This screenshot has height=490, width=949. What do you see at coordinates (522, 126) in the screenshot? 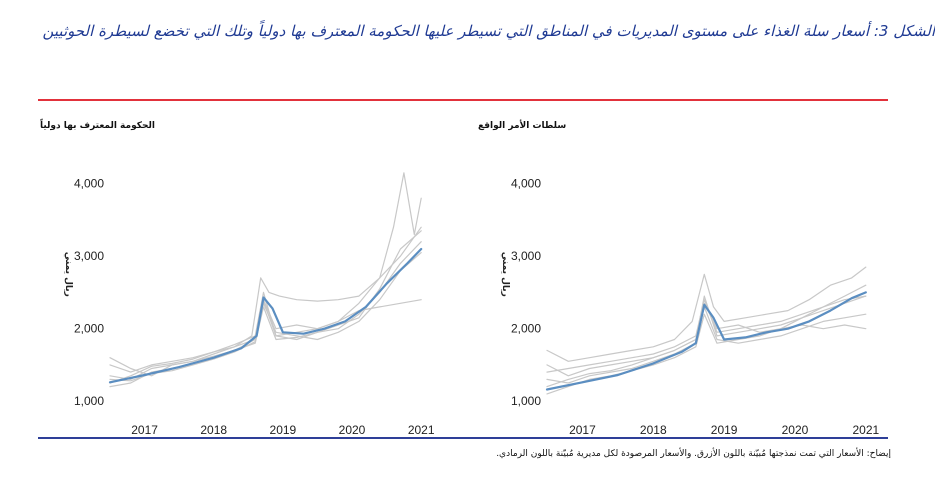
I see `panel-title-de-facto: سلطات الأمر الواقع` at bounding box center [522, 126].